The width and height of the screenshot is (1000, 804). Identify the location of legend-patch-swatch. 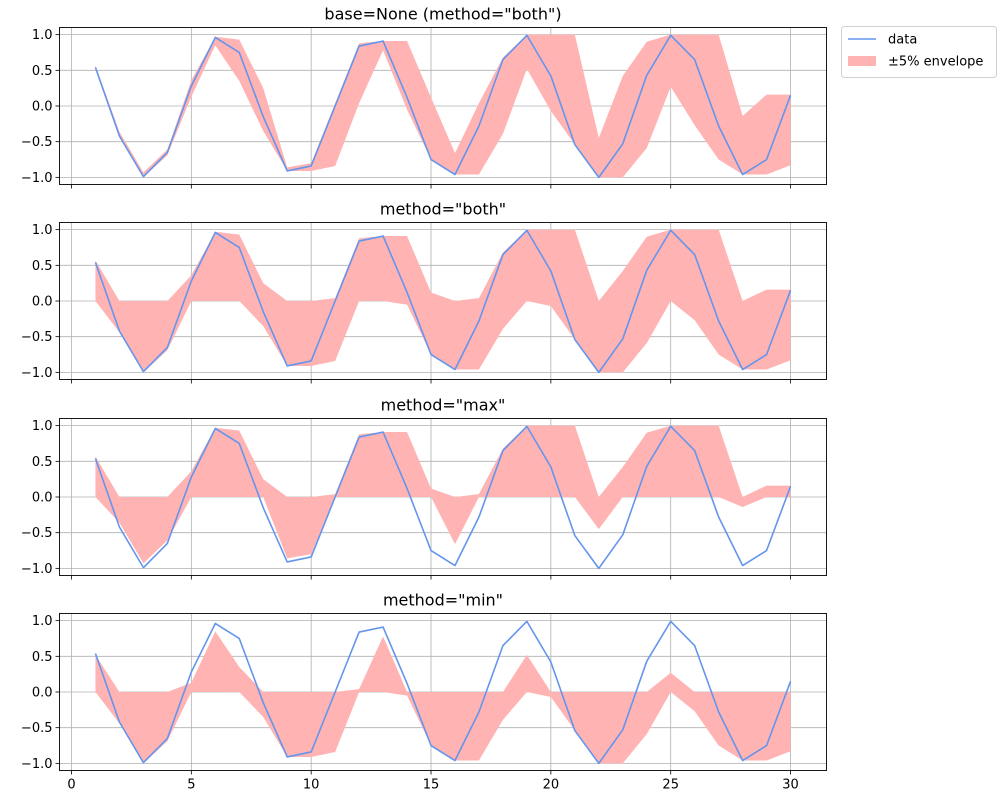
(862, 61).